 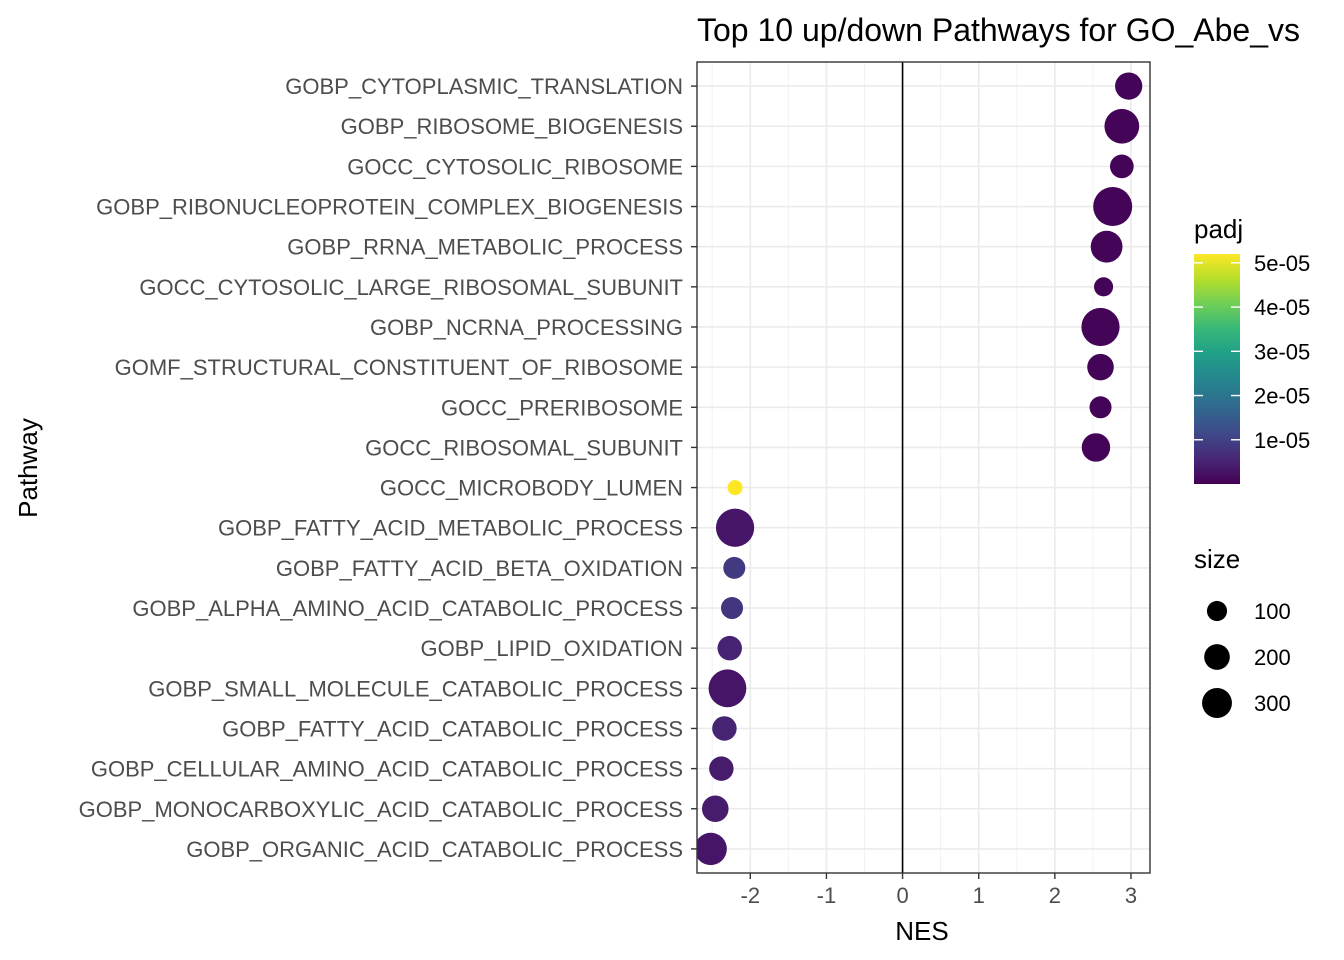 What do you see at coordinates (921, 931) in the screenshot?
I see `x-axis-title: NES` at bounding box center [921, 931].